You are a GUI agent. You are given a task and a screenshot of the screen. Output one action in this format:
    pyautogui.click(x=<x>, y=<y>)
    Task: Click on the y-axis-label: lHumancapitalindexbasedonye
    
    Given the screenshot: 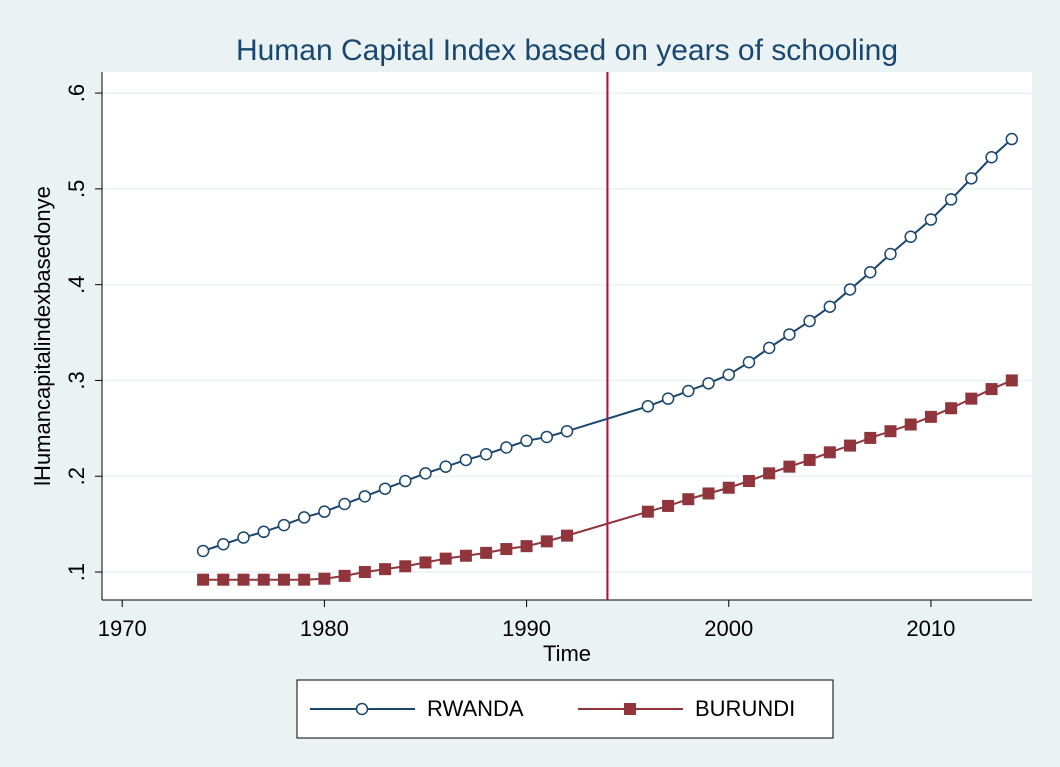 What is the action you would take?
    pyautogui.click(x=42, y=336)
    